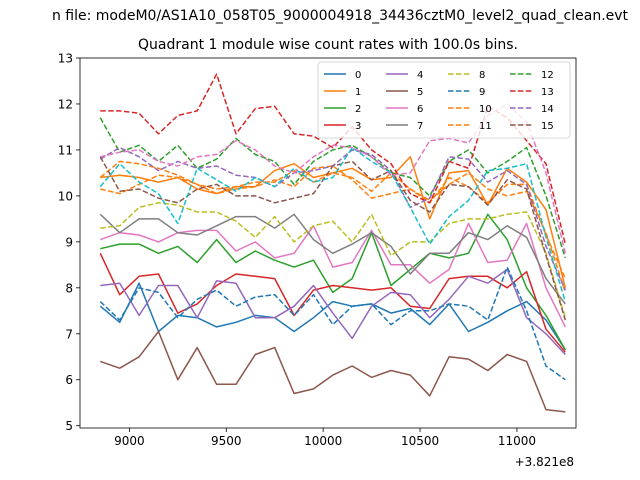 The height and width of the screenshot is (480, 640). I want to click on y-tick-label: 7, so click(69, 334).